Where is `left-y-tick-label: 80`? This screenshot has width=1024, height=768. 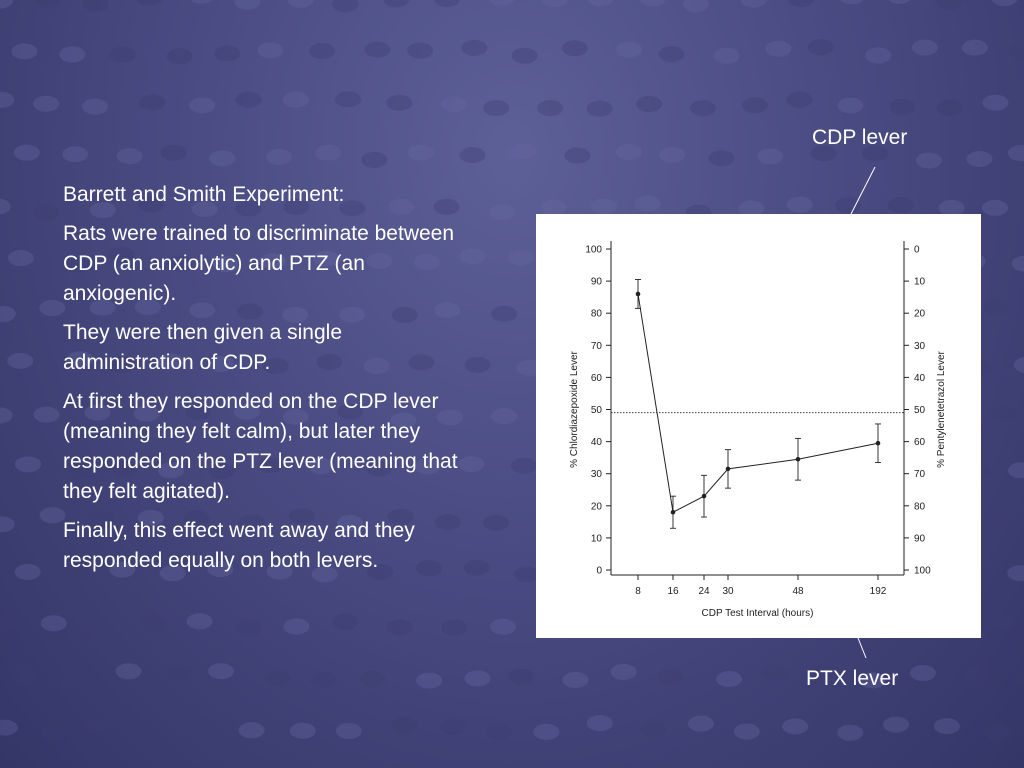
left-y-tick-label: 80 is located at coordinates (597, 314).